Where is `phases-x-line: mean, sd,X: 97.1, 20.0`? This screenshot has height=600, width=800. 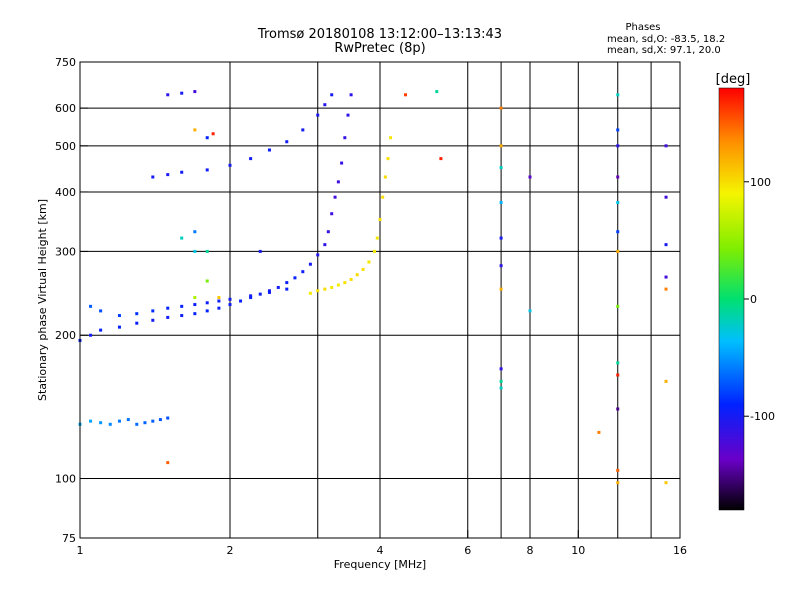 phases-x-line: mean, sd,X: 97.1, 20.0 is located at coordinates (664, 50).